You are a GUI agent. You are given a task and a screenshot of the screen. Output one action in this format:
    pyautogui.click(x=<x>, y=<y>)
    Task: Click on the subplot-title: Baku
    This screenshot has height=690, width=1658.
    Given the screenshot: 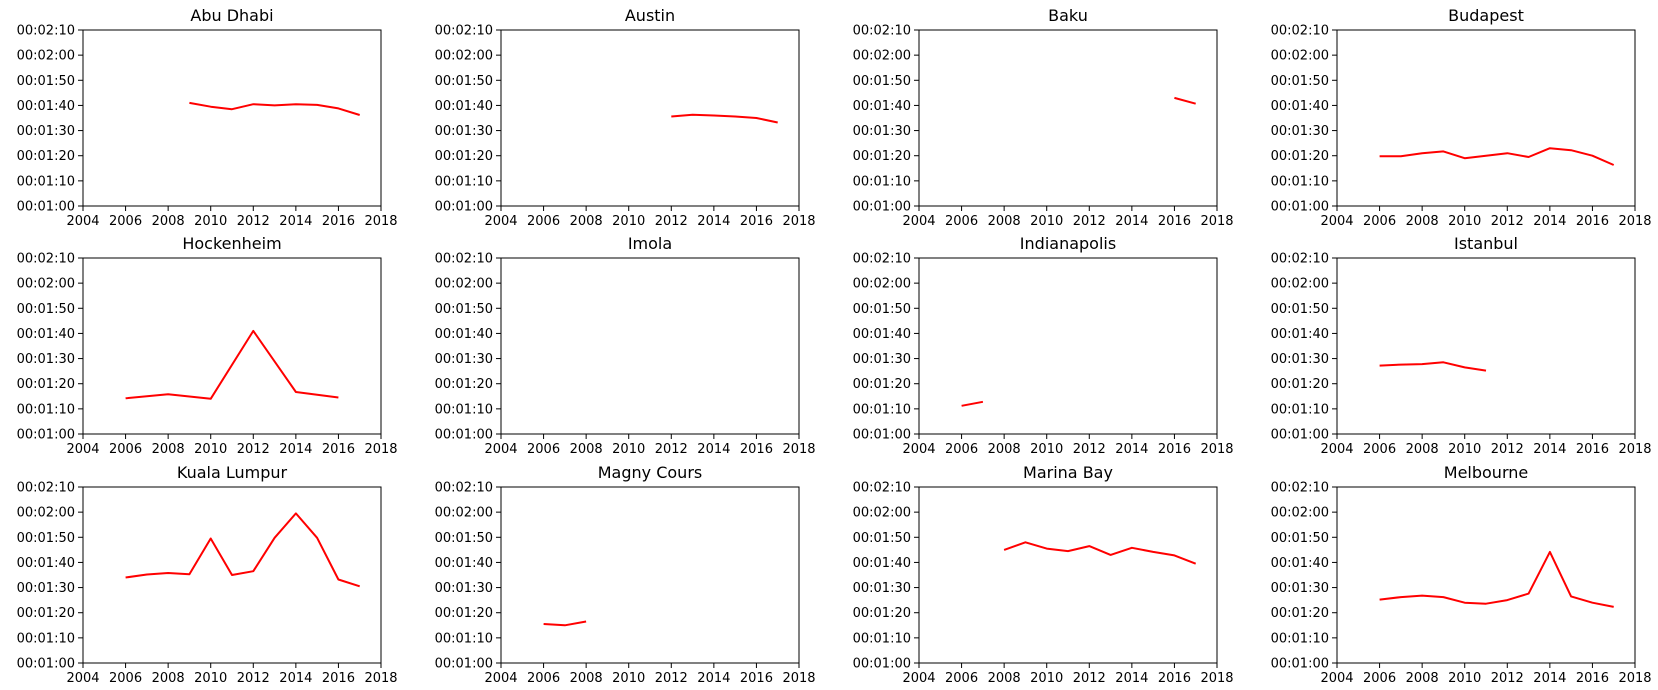 What is the action you would take?
    pyautogui.click(x=1068, y=15)
    